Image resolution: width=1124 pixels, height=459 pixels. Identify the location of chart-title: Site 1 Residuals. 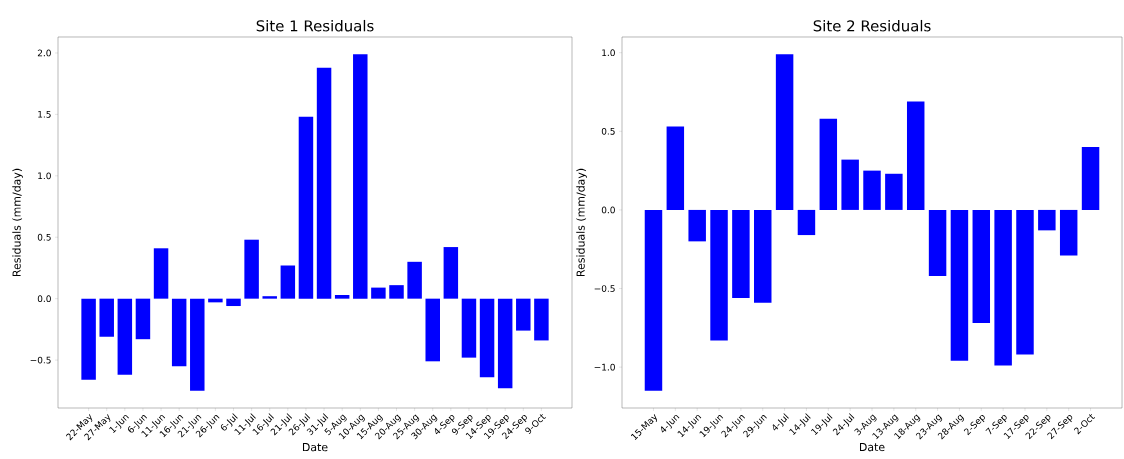
(315, 25).